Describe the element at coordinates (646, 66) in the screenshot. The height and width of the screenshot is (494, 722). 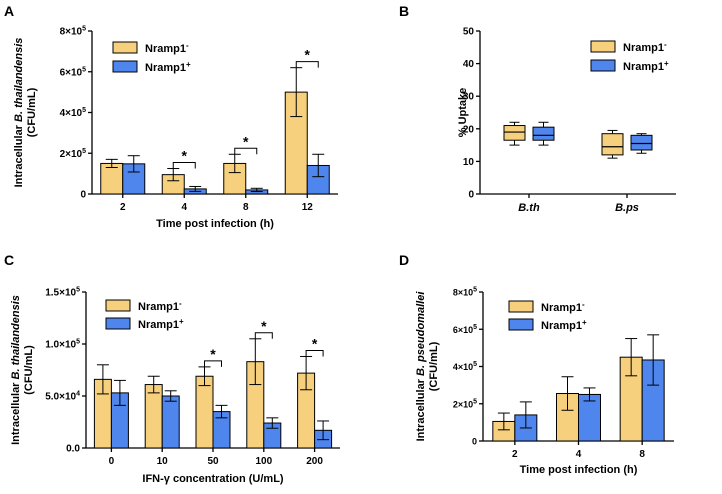
I see `chart-b-legend-label-nramp1-plus: Nramp1+` at that location.